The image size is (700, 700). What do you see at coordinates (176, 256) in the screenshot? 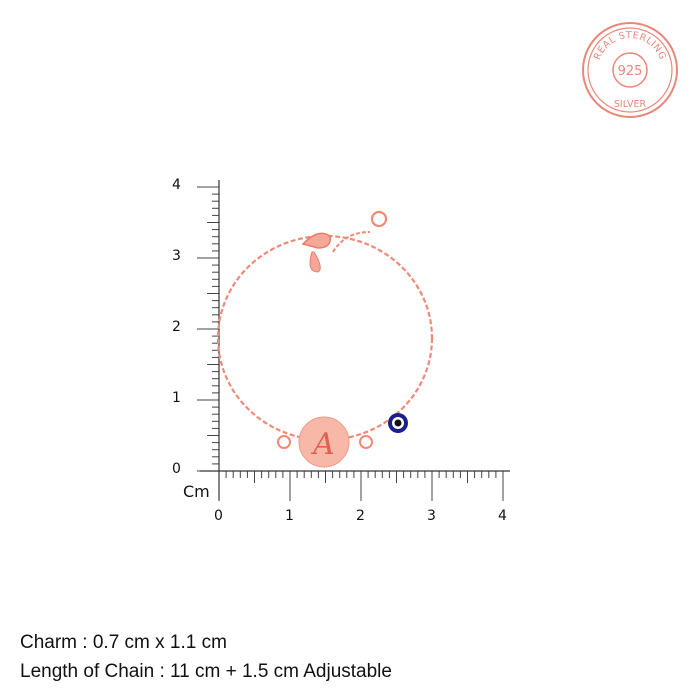
I see `y-tick-label: 3` at bounding box center [176, 256].